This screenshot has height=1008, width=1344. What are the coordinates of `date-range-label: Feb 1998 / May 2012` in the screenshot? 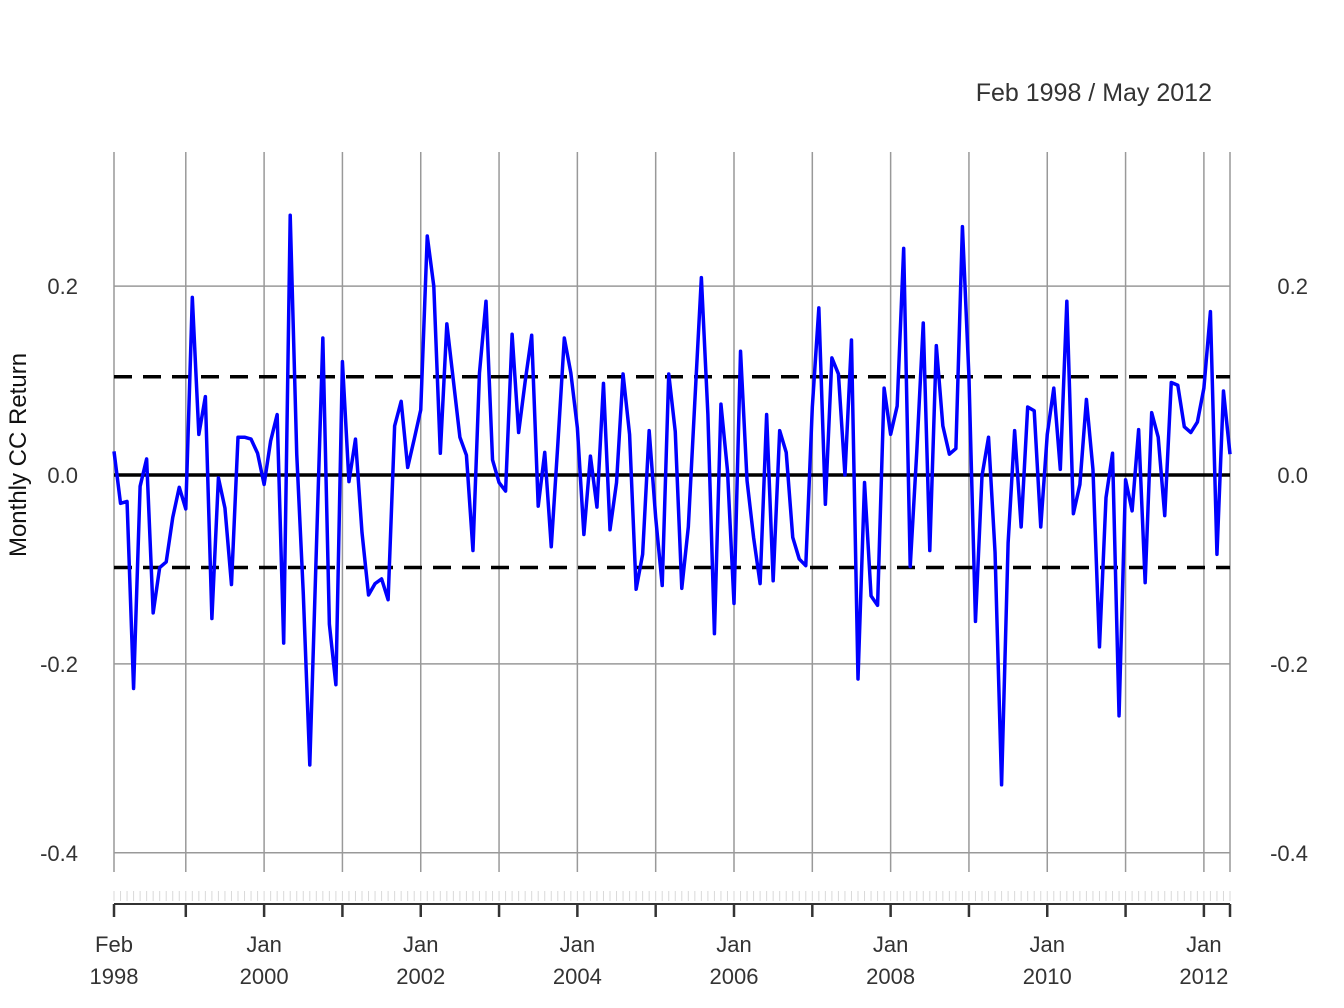 It's located at (1094, 93).